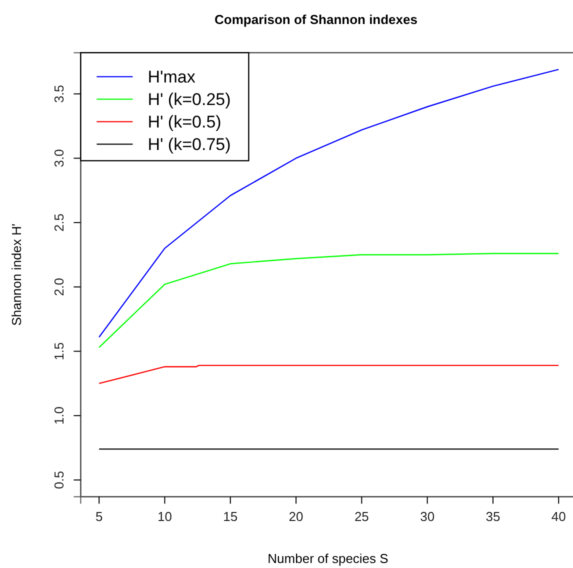 This screenshot has height=568, width=573. I want to click on line-series, so click(329, 300).